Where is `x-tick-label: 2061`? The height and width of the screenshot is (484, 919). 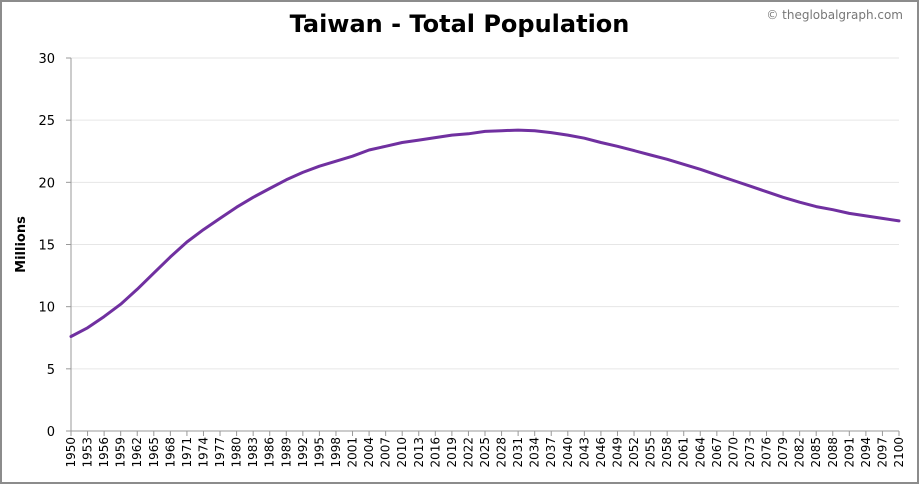
x-tick-label: 2061 is located at coordinates (684, 452).